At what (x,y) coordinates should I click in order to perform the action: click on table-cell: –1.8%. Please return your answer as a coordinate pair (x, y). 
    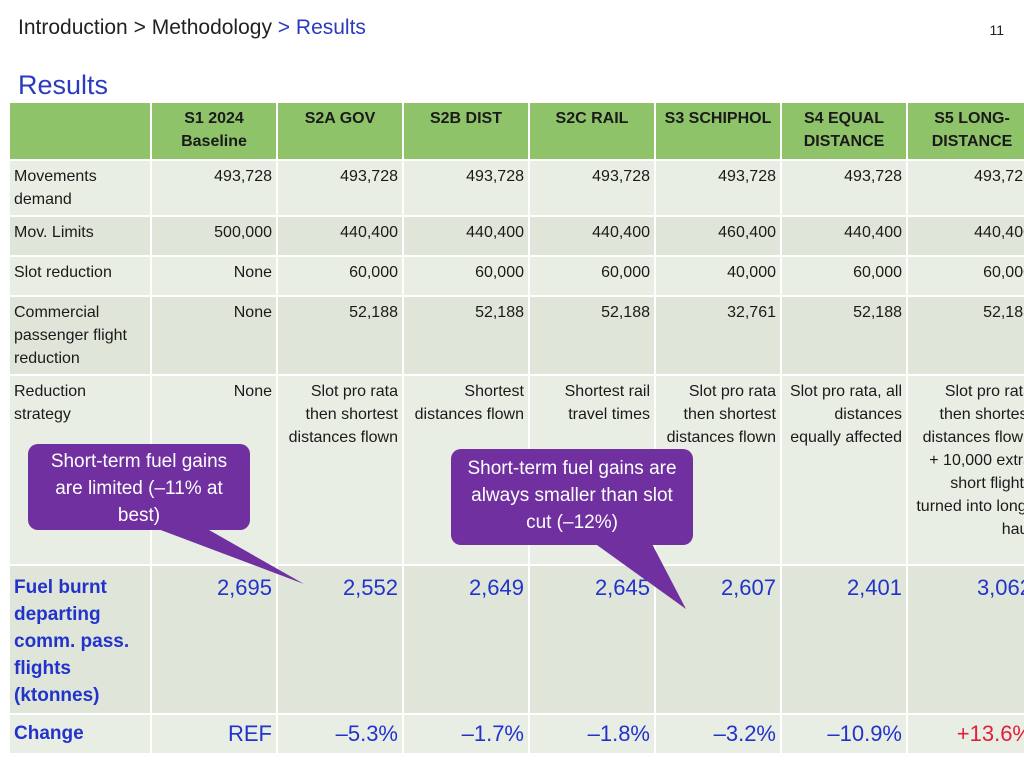
    Looking at the image, I should click on (592, 734).